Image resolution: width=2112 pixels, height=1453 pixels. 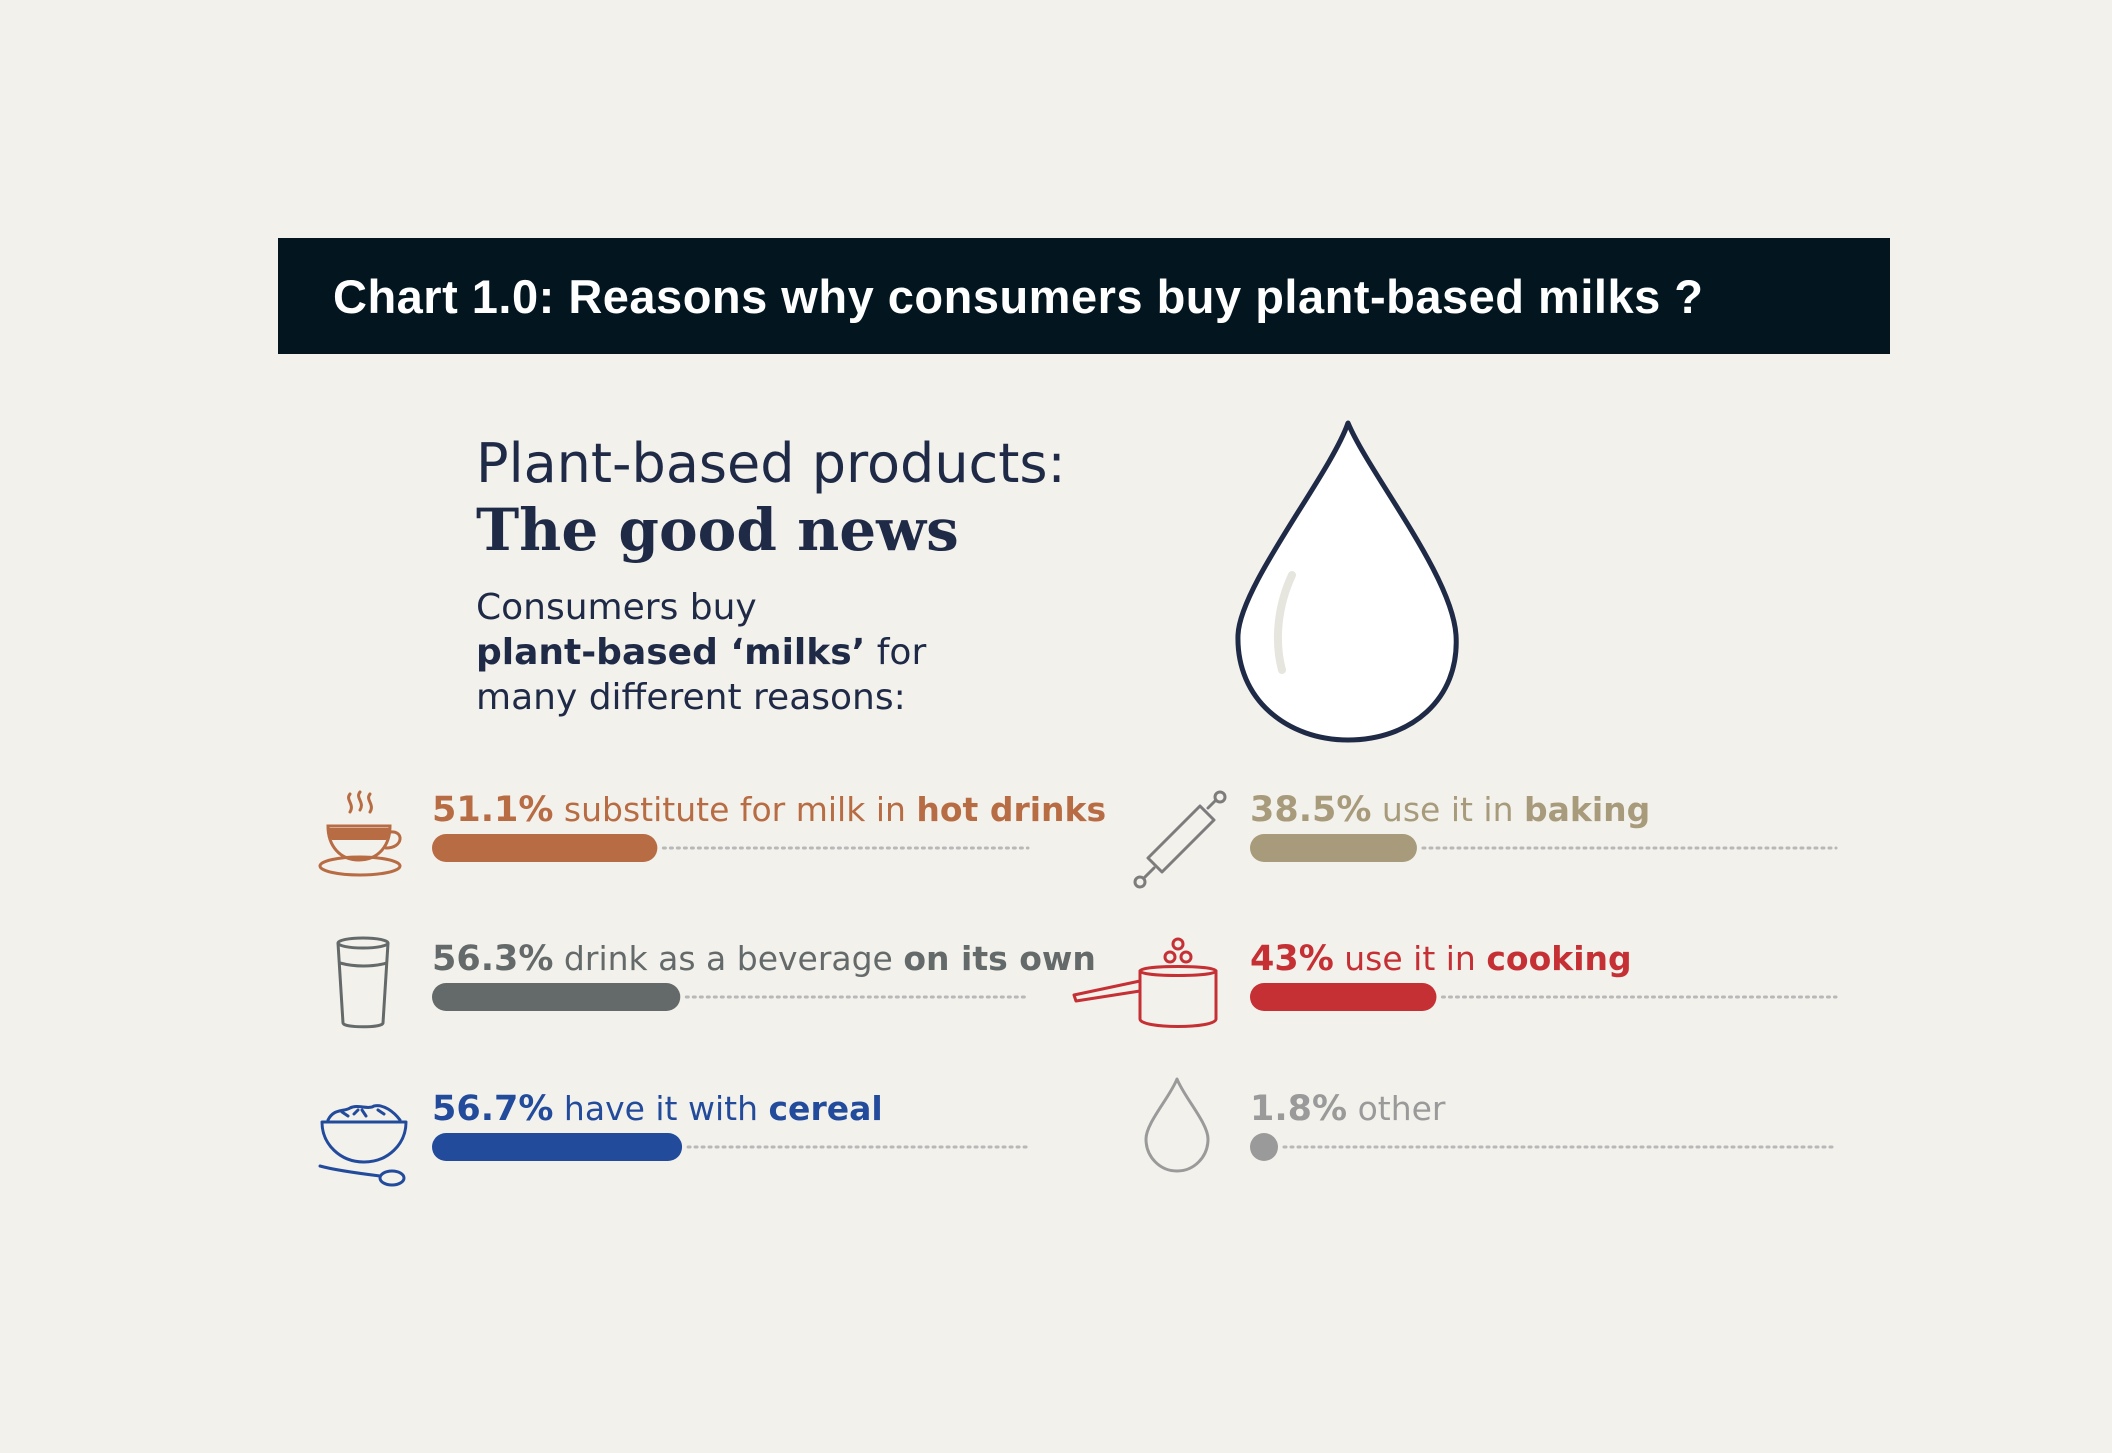 I want to click on bar-value-label: 43%, so click(x=1292, y=959).